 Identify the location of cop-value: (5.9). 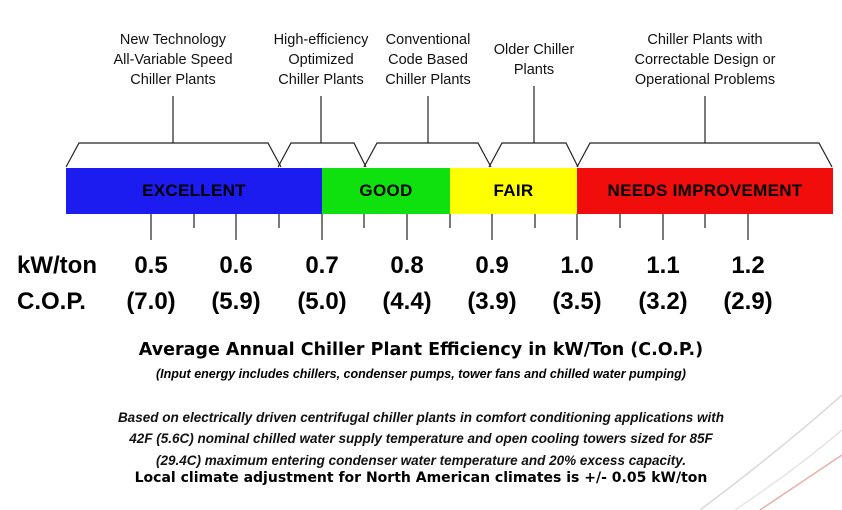
(236, 301).